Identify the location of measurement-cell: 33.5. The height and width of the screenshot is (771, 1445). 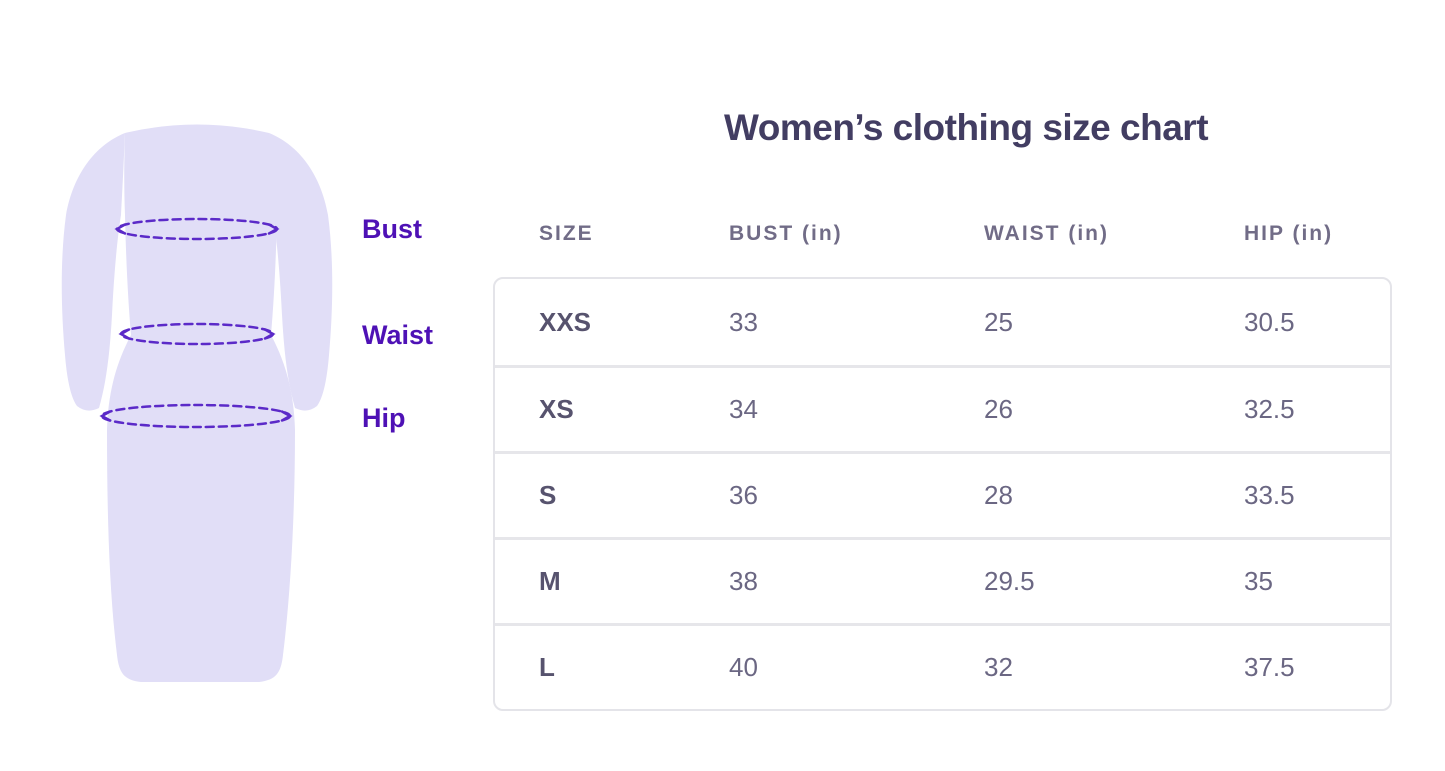
(1269, 495).